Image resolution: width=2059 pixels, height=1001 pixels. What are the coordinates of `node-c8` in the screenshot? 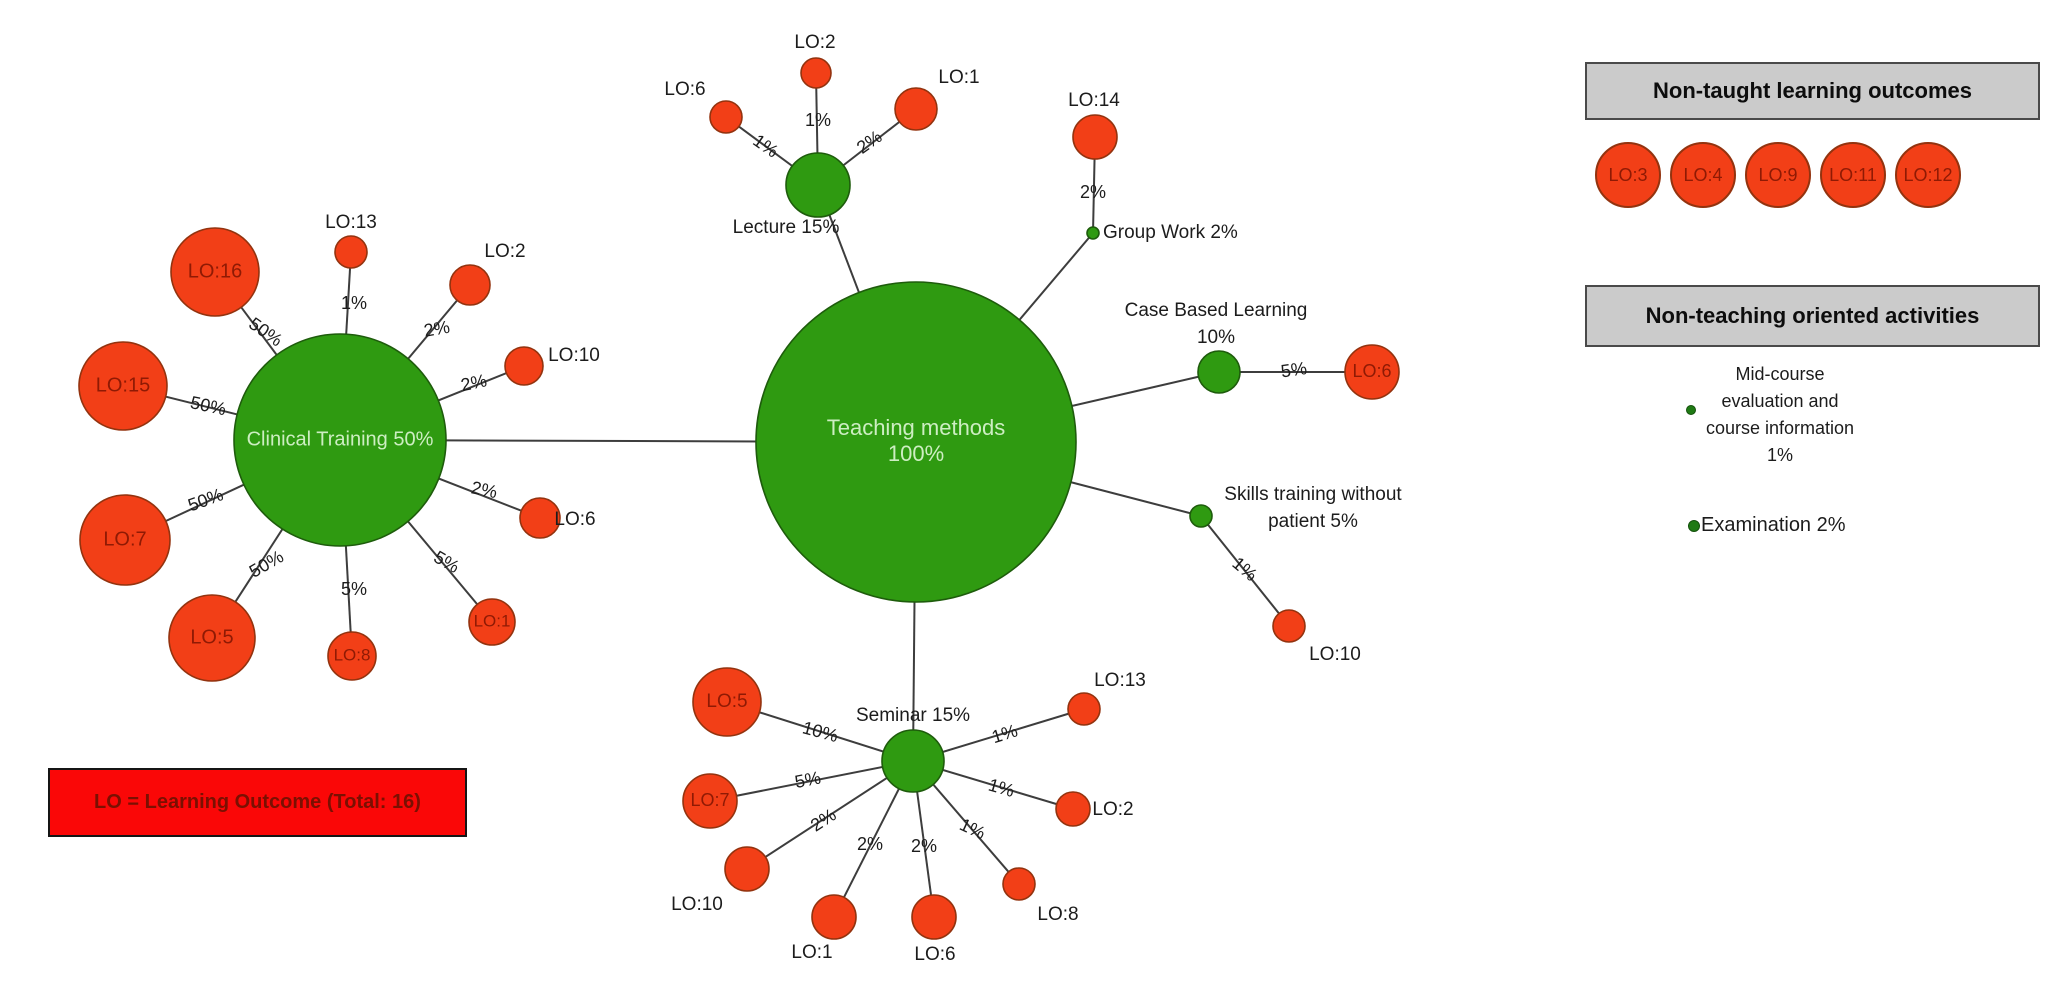 It's located at (352, 656).